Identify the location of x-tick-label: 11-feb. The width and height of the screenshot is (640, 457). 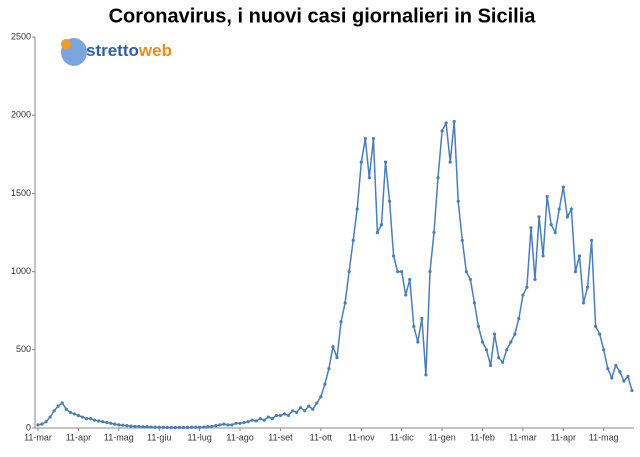
(482, 437).